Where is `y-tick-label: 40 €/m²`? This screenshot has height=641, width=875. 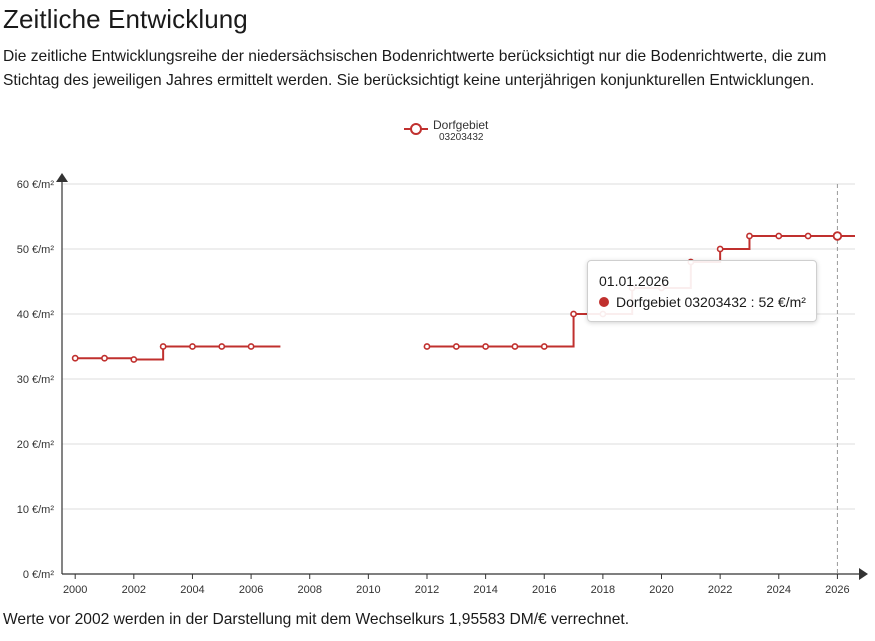 y-tick-label: 40 €/m² is located at coordinates (36, 315).